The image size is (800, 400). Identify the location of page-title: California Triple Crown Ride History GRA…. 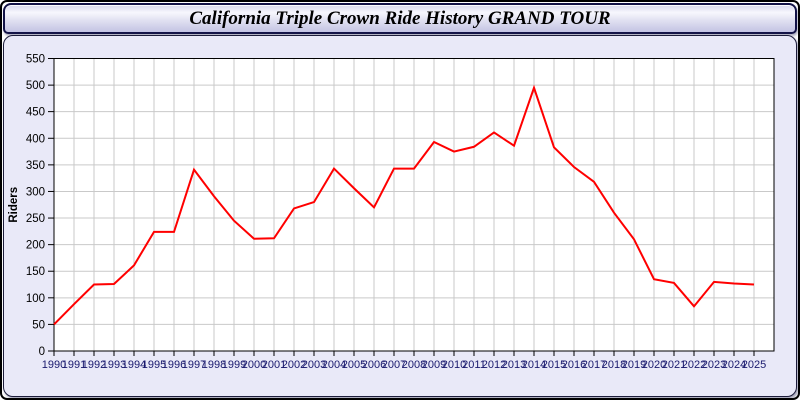
(400, 18).